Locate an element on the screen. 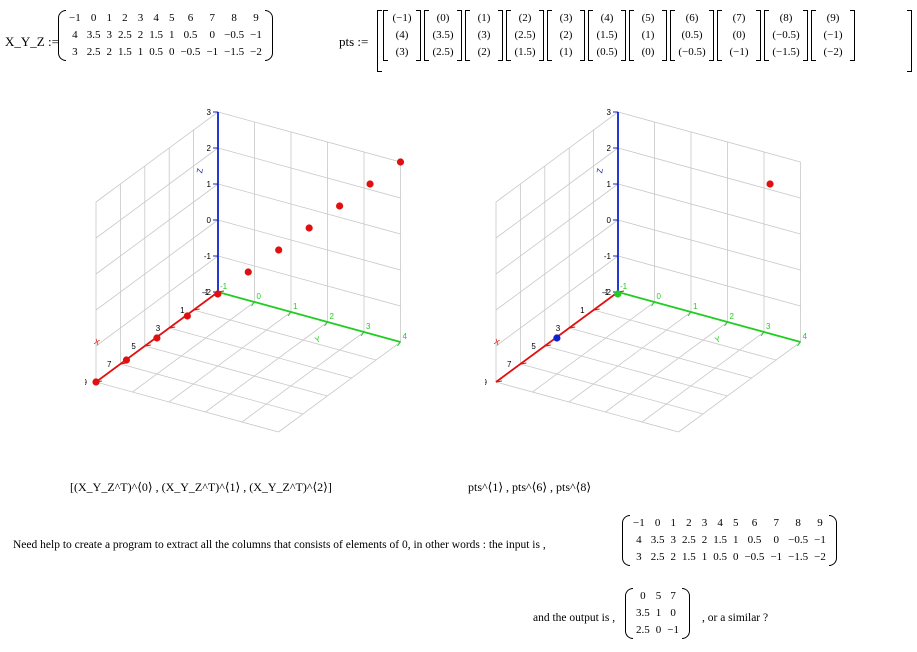 The width and height of the screenshot is (917, 652). input-cell: −1 is located at coordinates (639, 523).